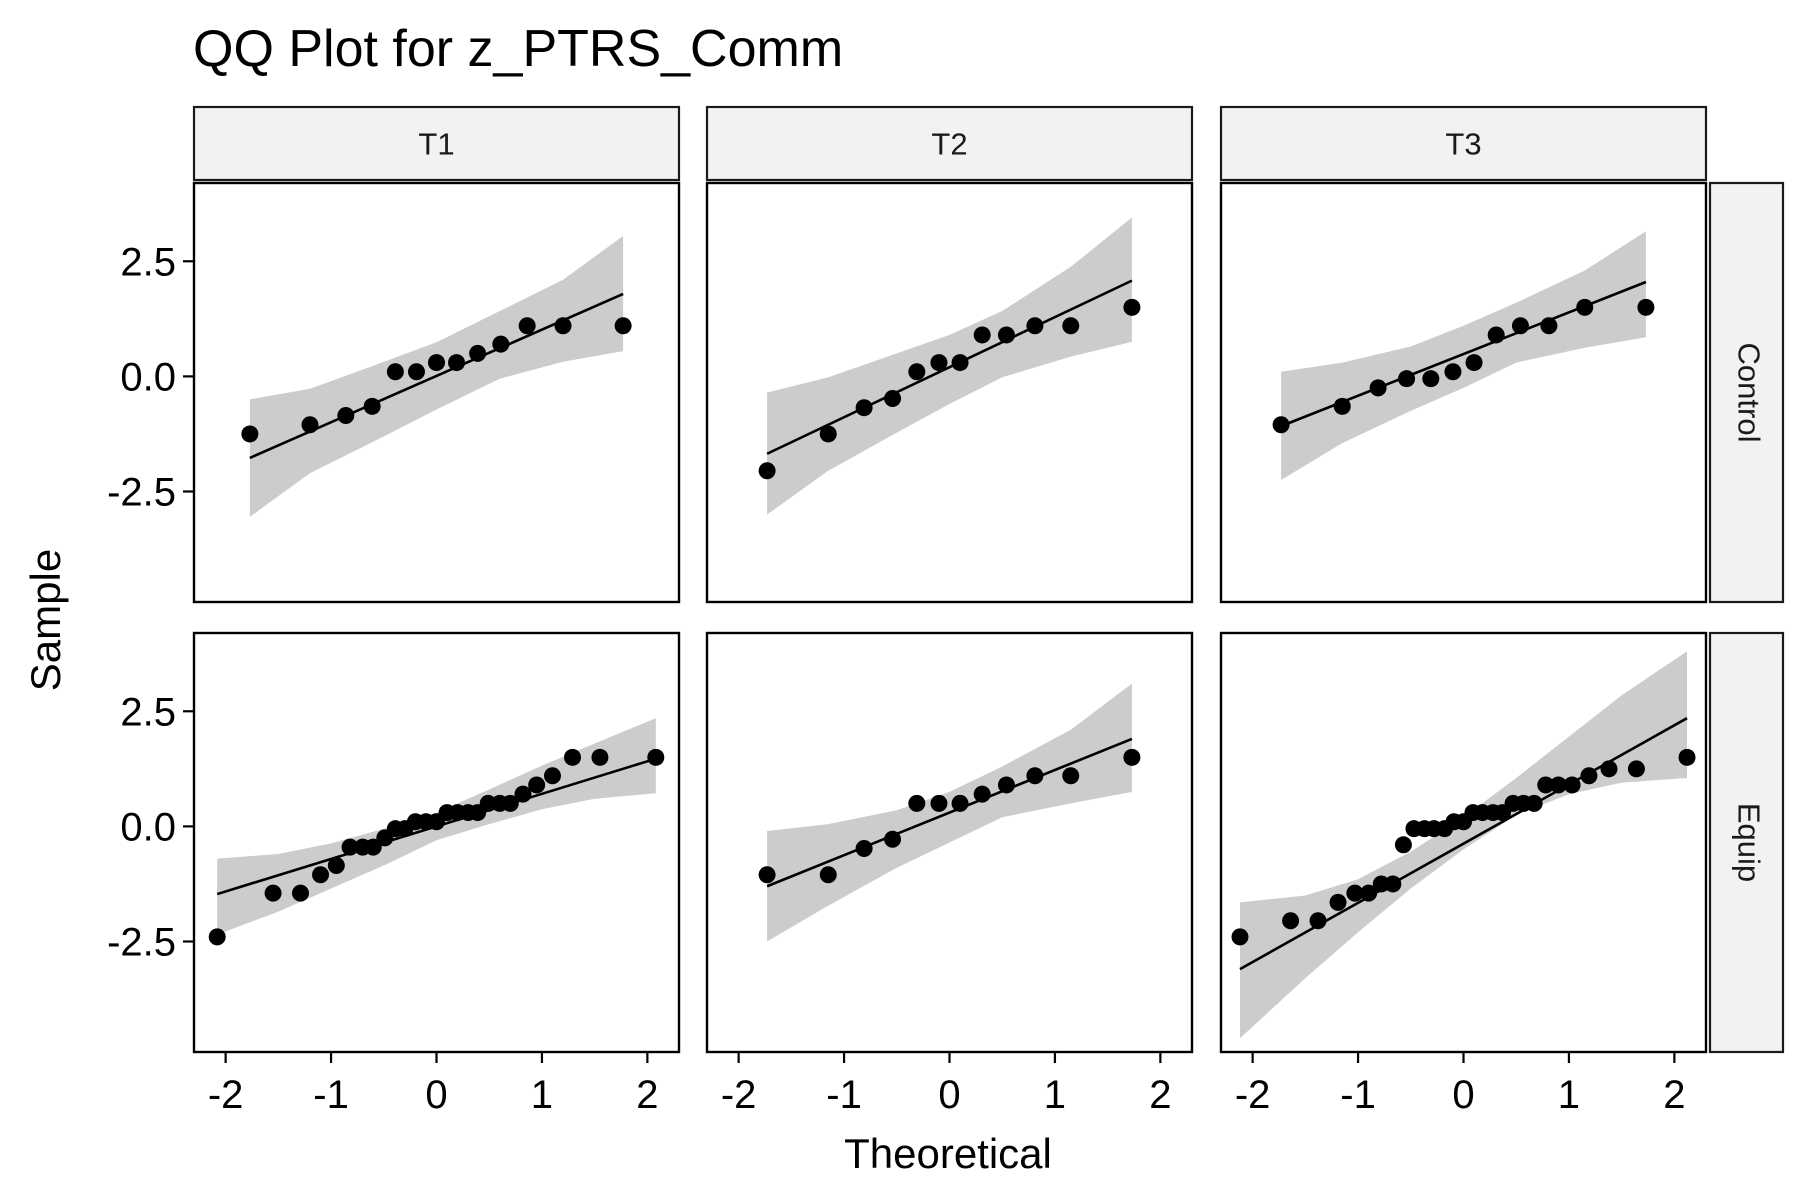  What do you see at coordinates (394, 874) in the screenshot?
I see `panel-t1-equip: -2.5 0.0 2.5 -2 -1 0 1 2` at bounding box center [394, 874].